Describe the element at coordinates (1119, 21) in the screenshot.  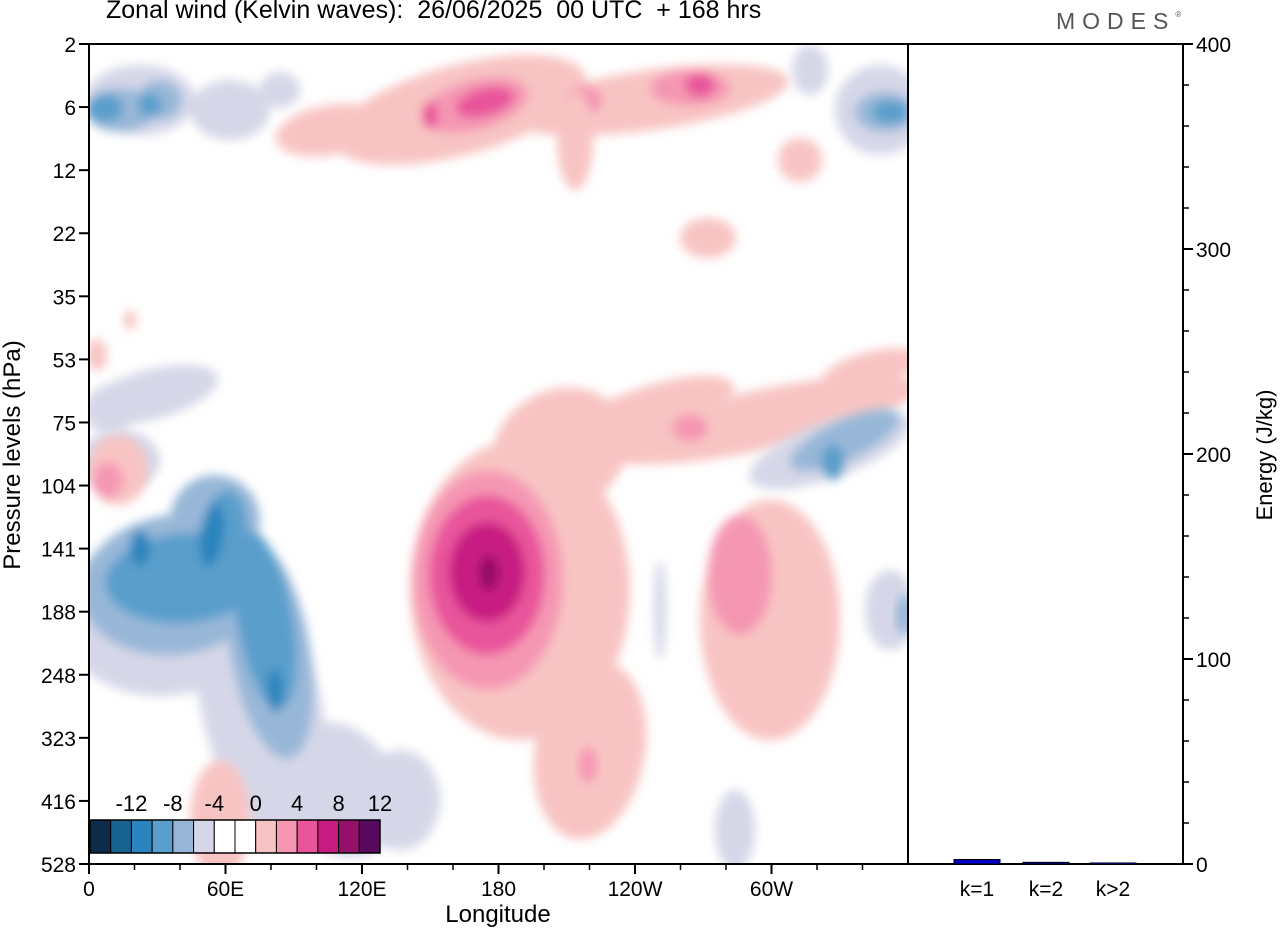
I see `brand-logo: MODES®` at that location.